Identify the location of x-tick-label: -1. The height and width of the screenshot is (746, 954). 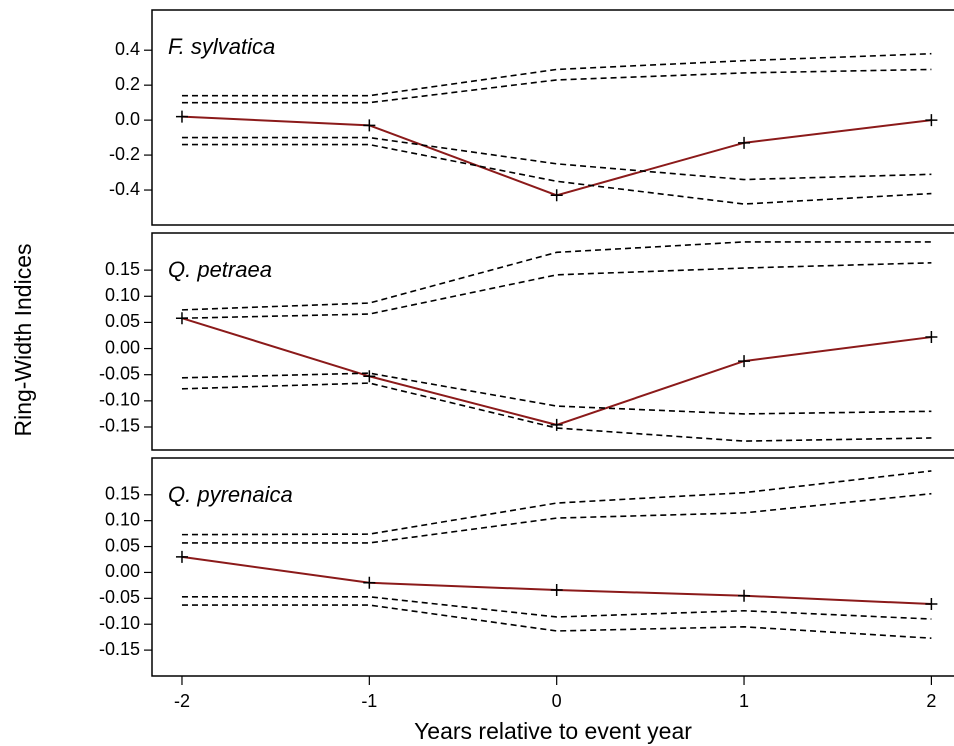
(369, 701).